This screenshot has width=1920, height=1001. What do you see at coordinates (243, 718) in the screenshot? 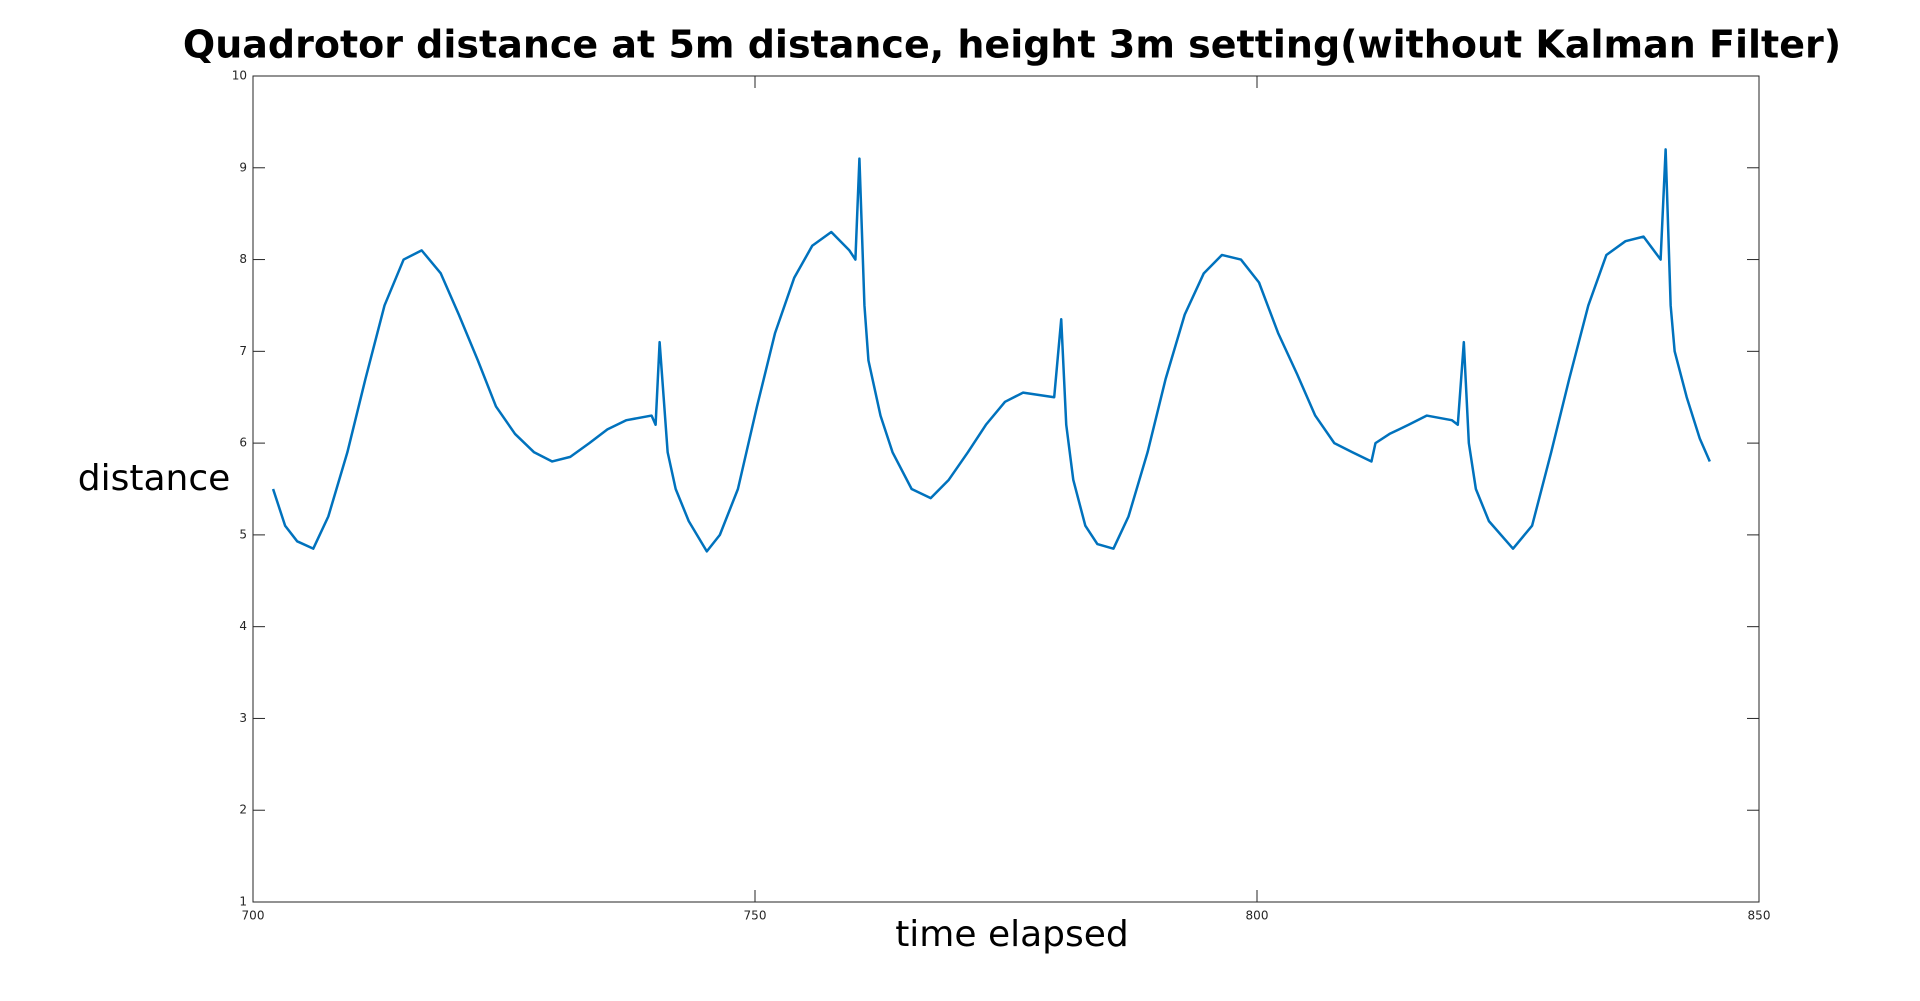
I see `y-tick-label: 3` at bounding box center [243, 718].